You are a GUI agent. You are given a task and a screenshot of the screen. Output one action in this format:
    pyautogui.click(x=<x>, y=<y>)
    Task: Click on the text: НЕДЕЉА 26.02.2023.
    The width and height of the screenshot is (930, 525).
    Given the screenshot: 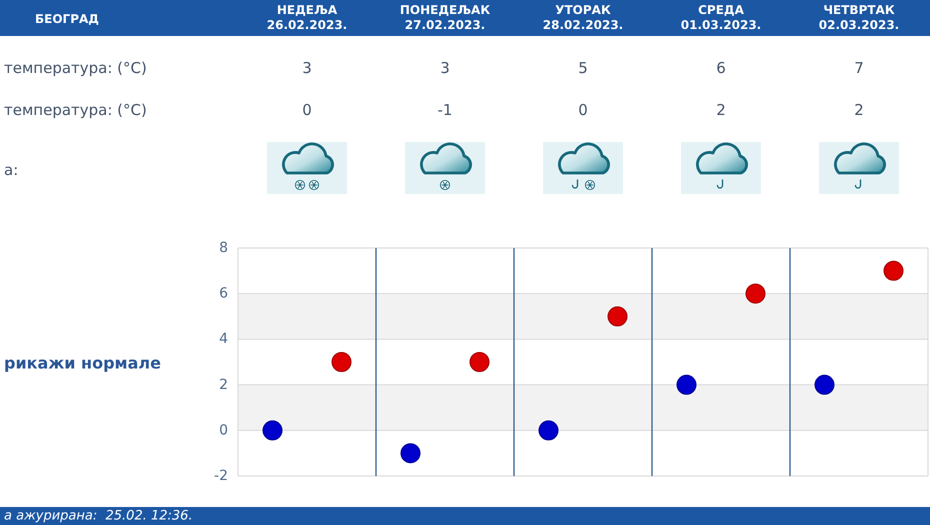 What is the action you would take?
    pyautogui.click(x=307, y=17)
    